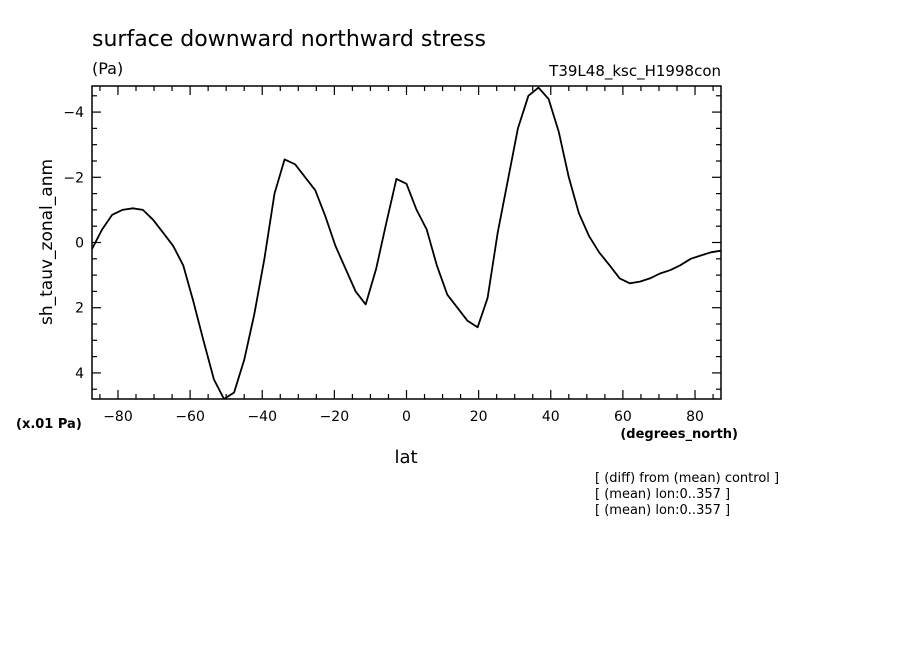  What do you see at coordinates (49, 424) in the screenshot?
I see `y-scale-note: (x.01 Pa)` at bounding box center [49, 424].